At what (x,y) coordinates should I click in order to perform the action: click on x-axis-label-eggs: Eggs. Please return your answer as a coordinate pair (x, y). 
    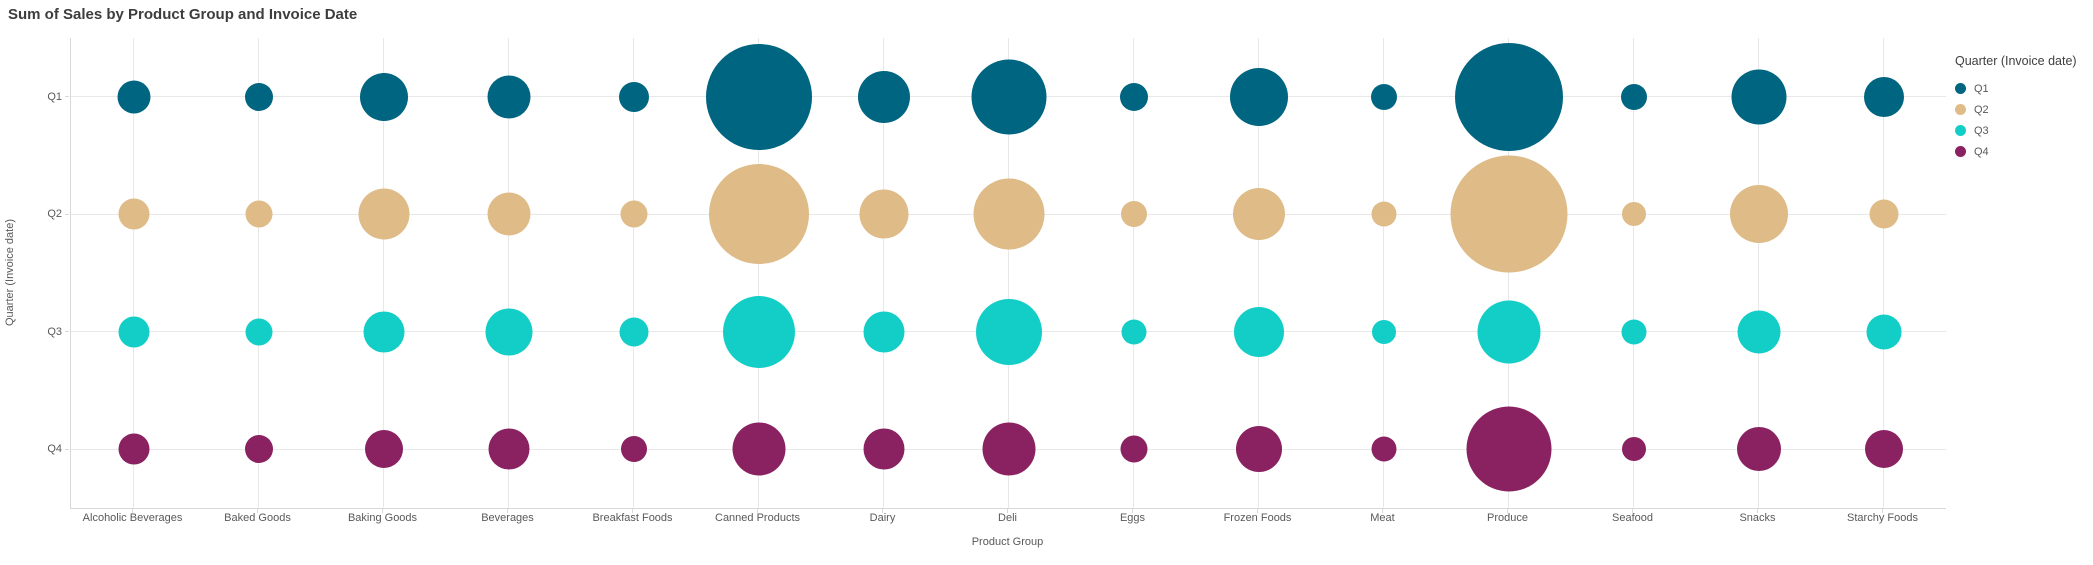
    Looking at the image, I should click on (1132, 518).